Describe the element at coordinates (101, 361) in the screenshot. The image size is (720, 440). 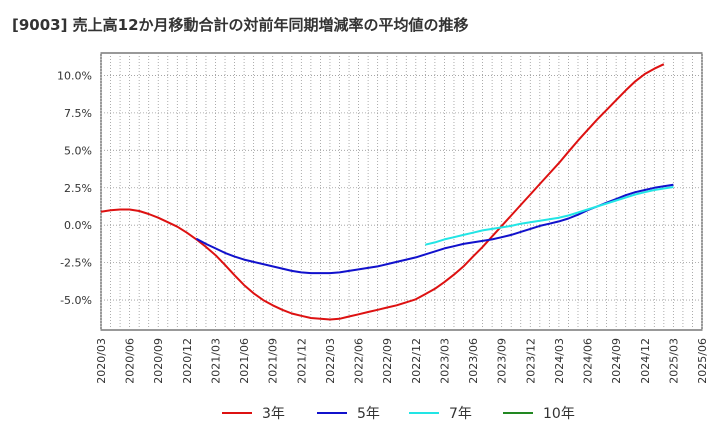
I see `x-tick-label: 2020/03` at that location.